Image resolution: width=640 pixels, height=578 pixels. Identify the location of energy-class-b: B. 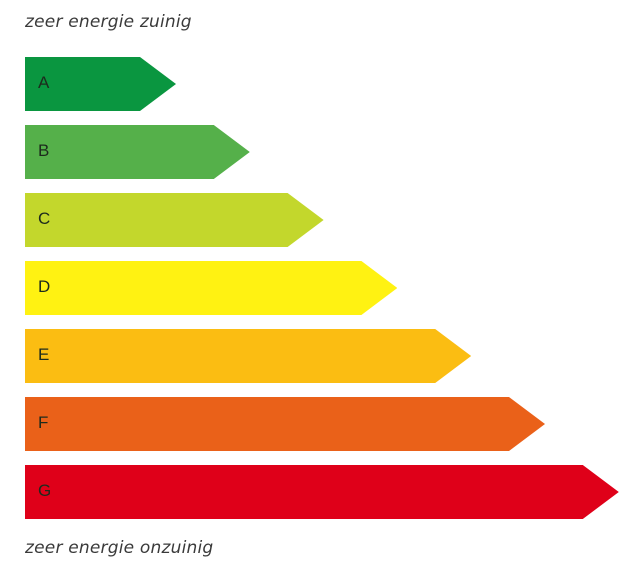
(137, 152).